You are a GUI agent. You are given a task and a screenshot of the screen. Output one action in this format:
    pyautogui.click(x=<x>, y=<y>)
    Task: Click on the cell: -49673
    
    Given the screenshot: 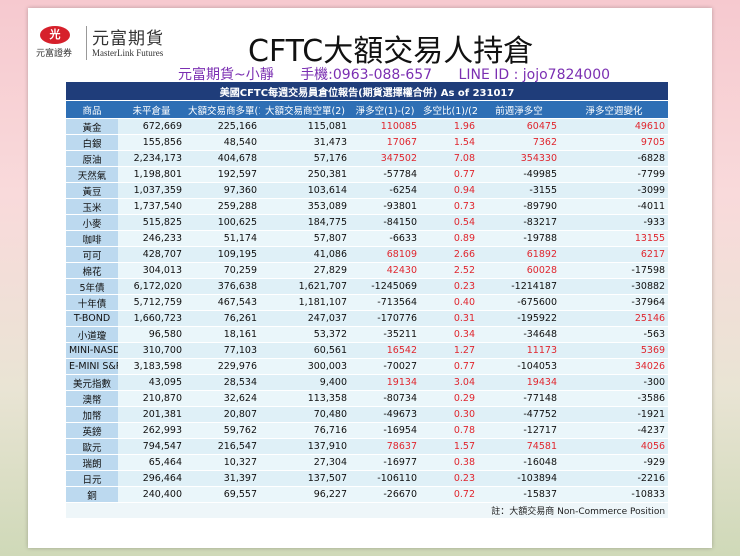 What is the action you would take?
    pyautogui.click(x=385, y=414)
    